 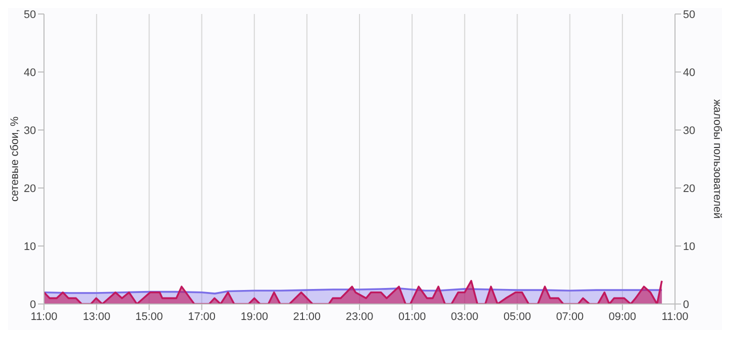 I want to click on y2-tick-label: 50, so click(x=689, y=14).